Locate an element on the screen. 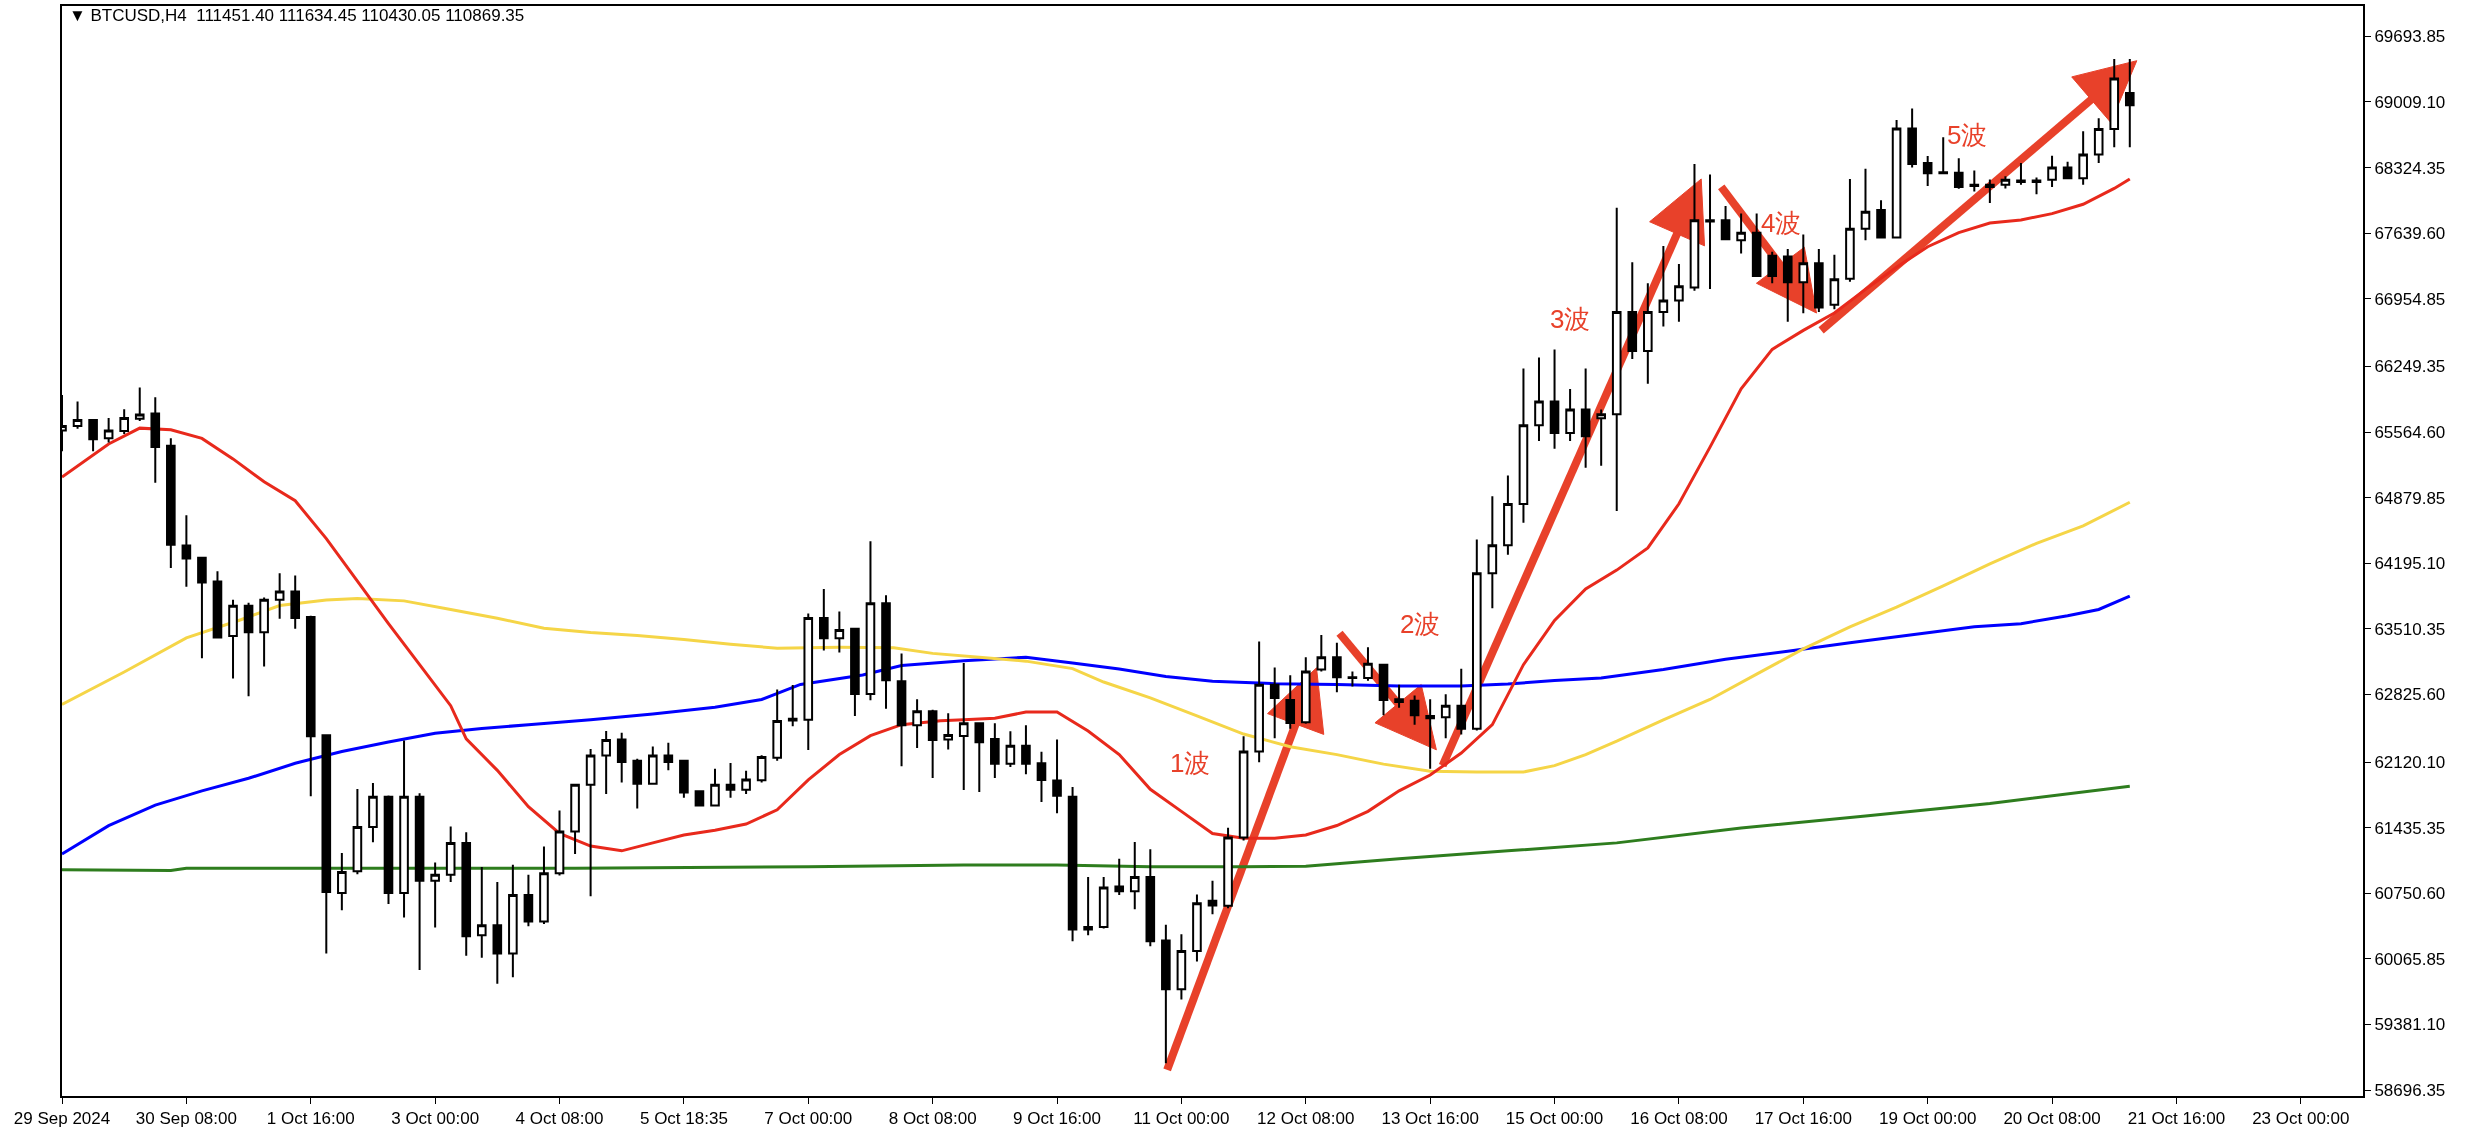 The image size is (2478, 1138). y-tick-label: 62825.60 is located at coordinates (2410, 695).